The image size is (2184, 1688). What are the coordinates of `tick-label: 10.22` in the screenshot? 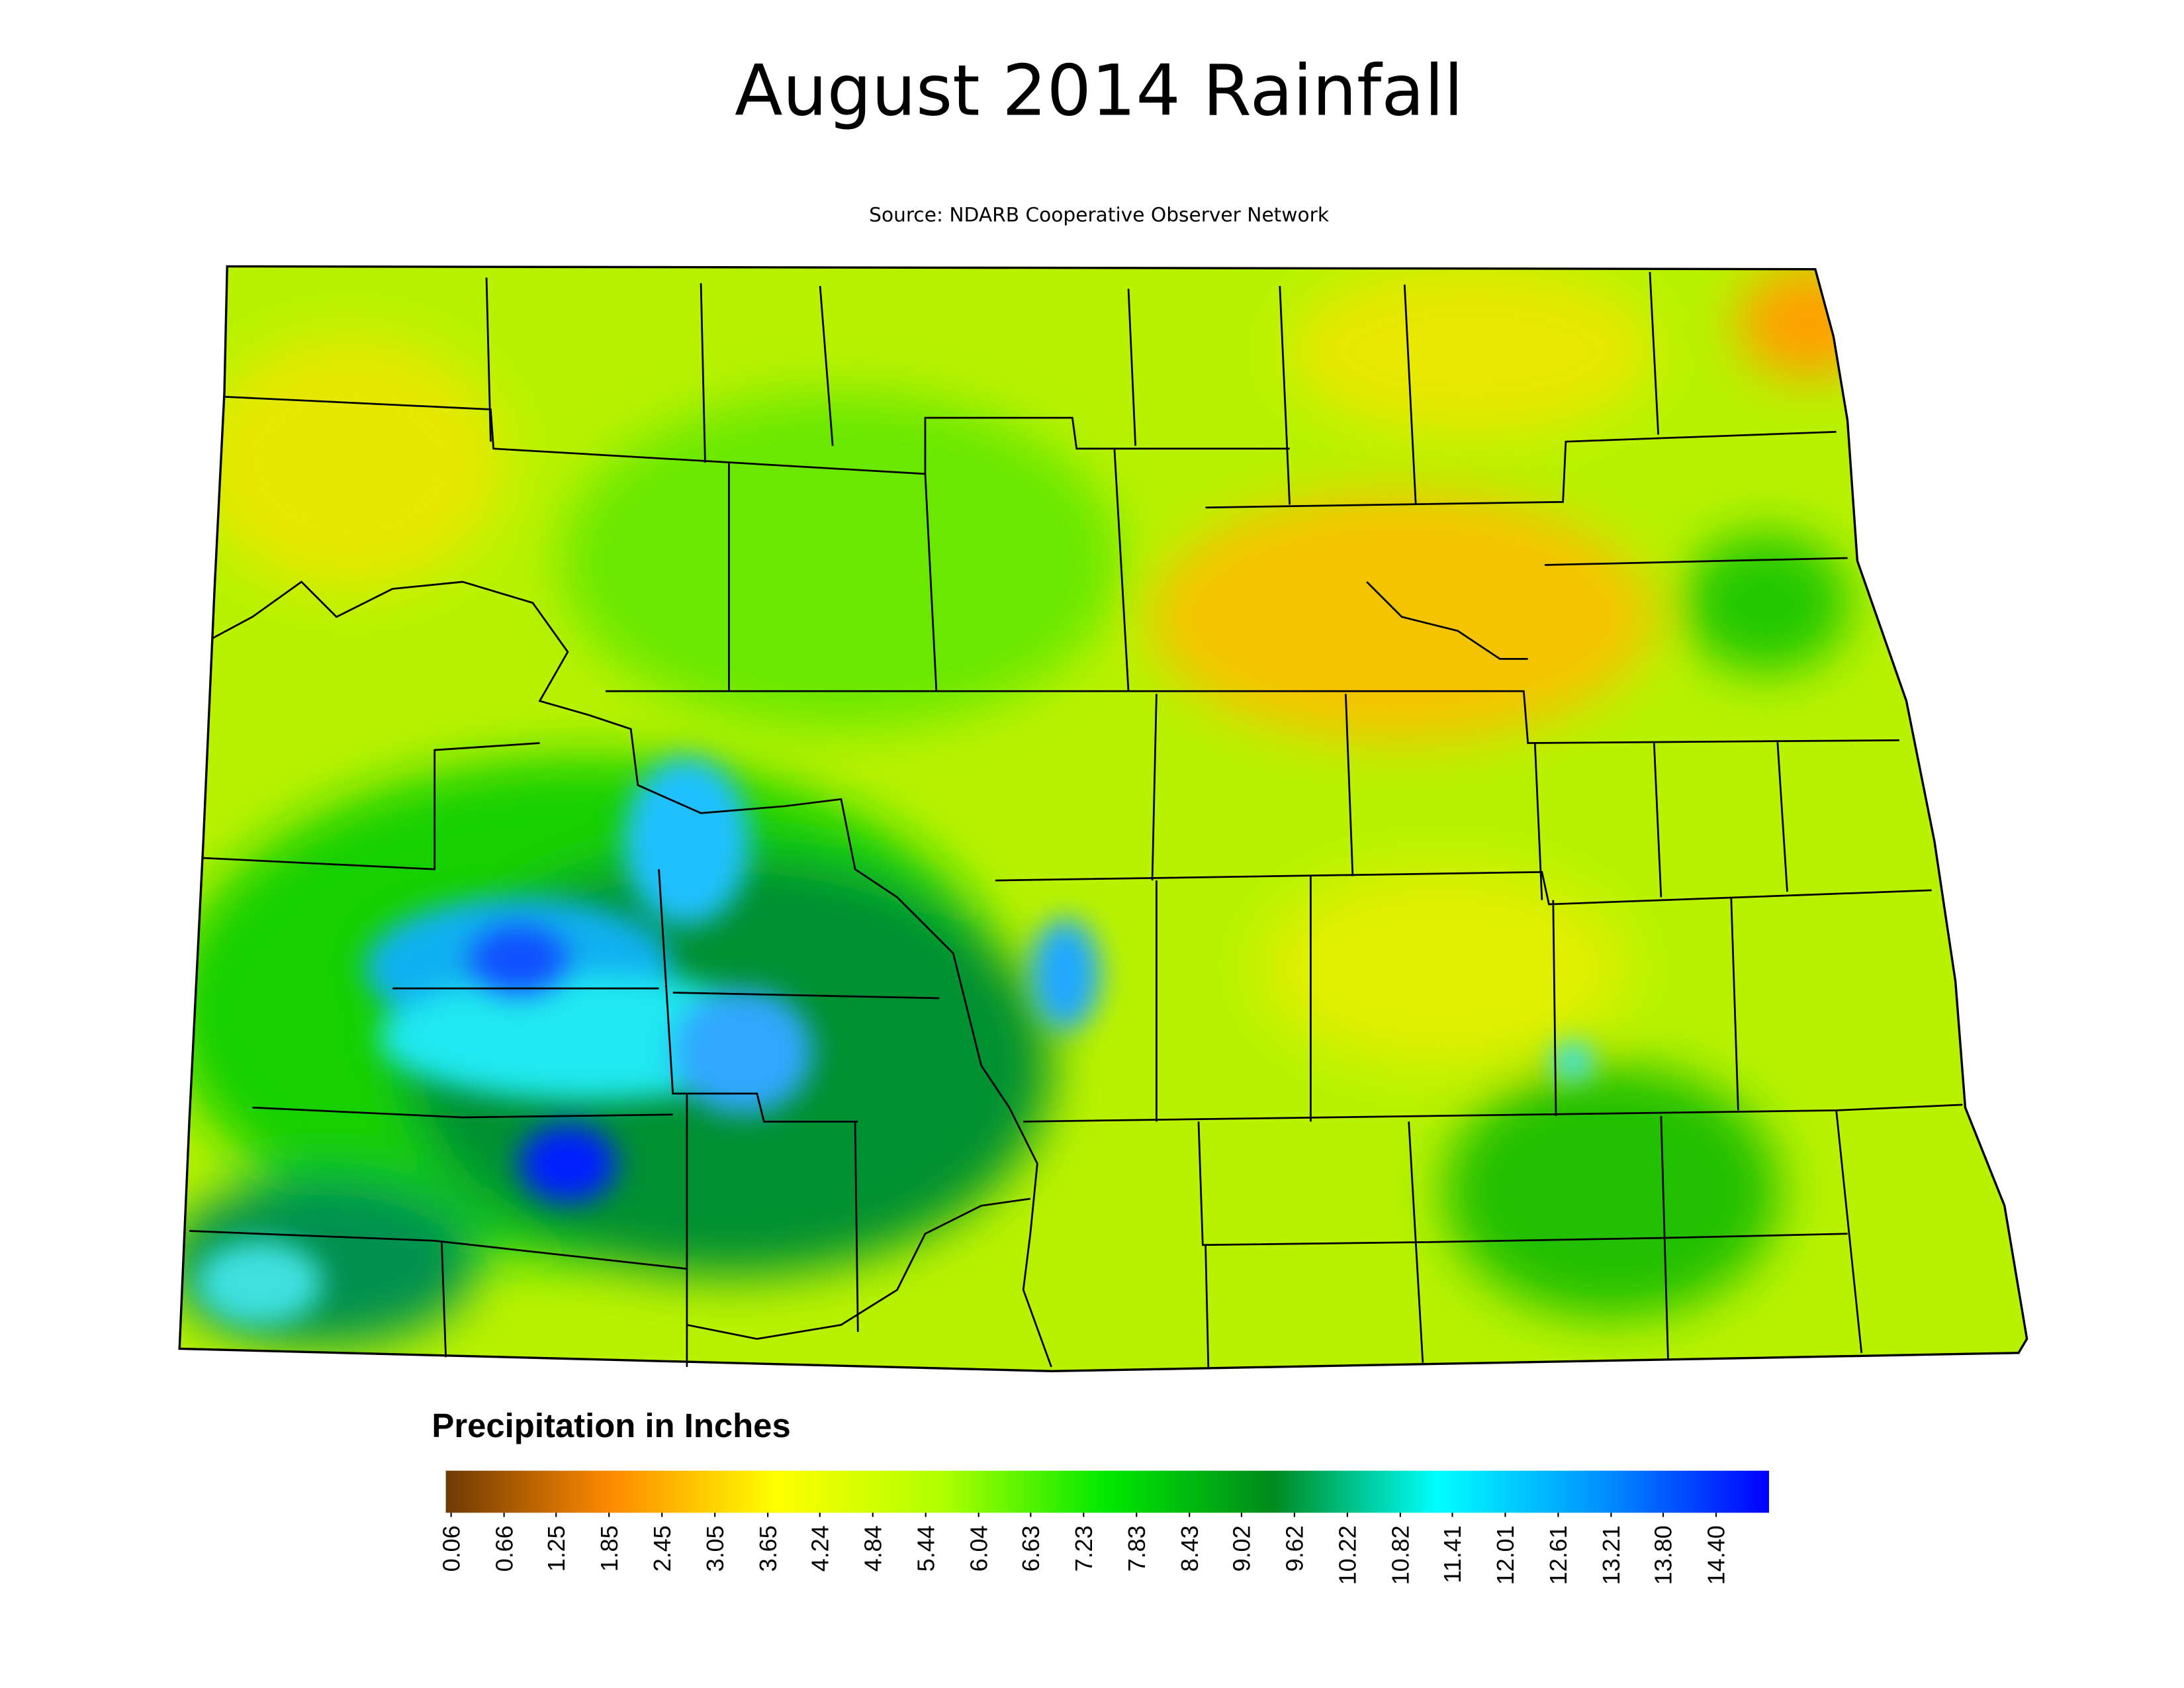 It's located at (1347, 1555).